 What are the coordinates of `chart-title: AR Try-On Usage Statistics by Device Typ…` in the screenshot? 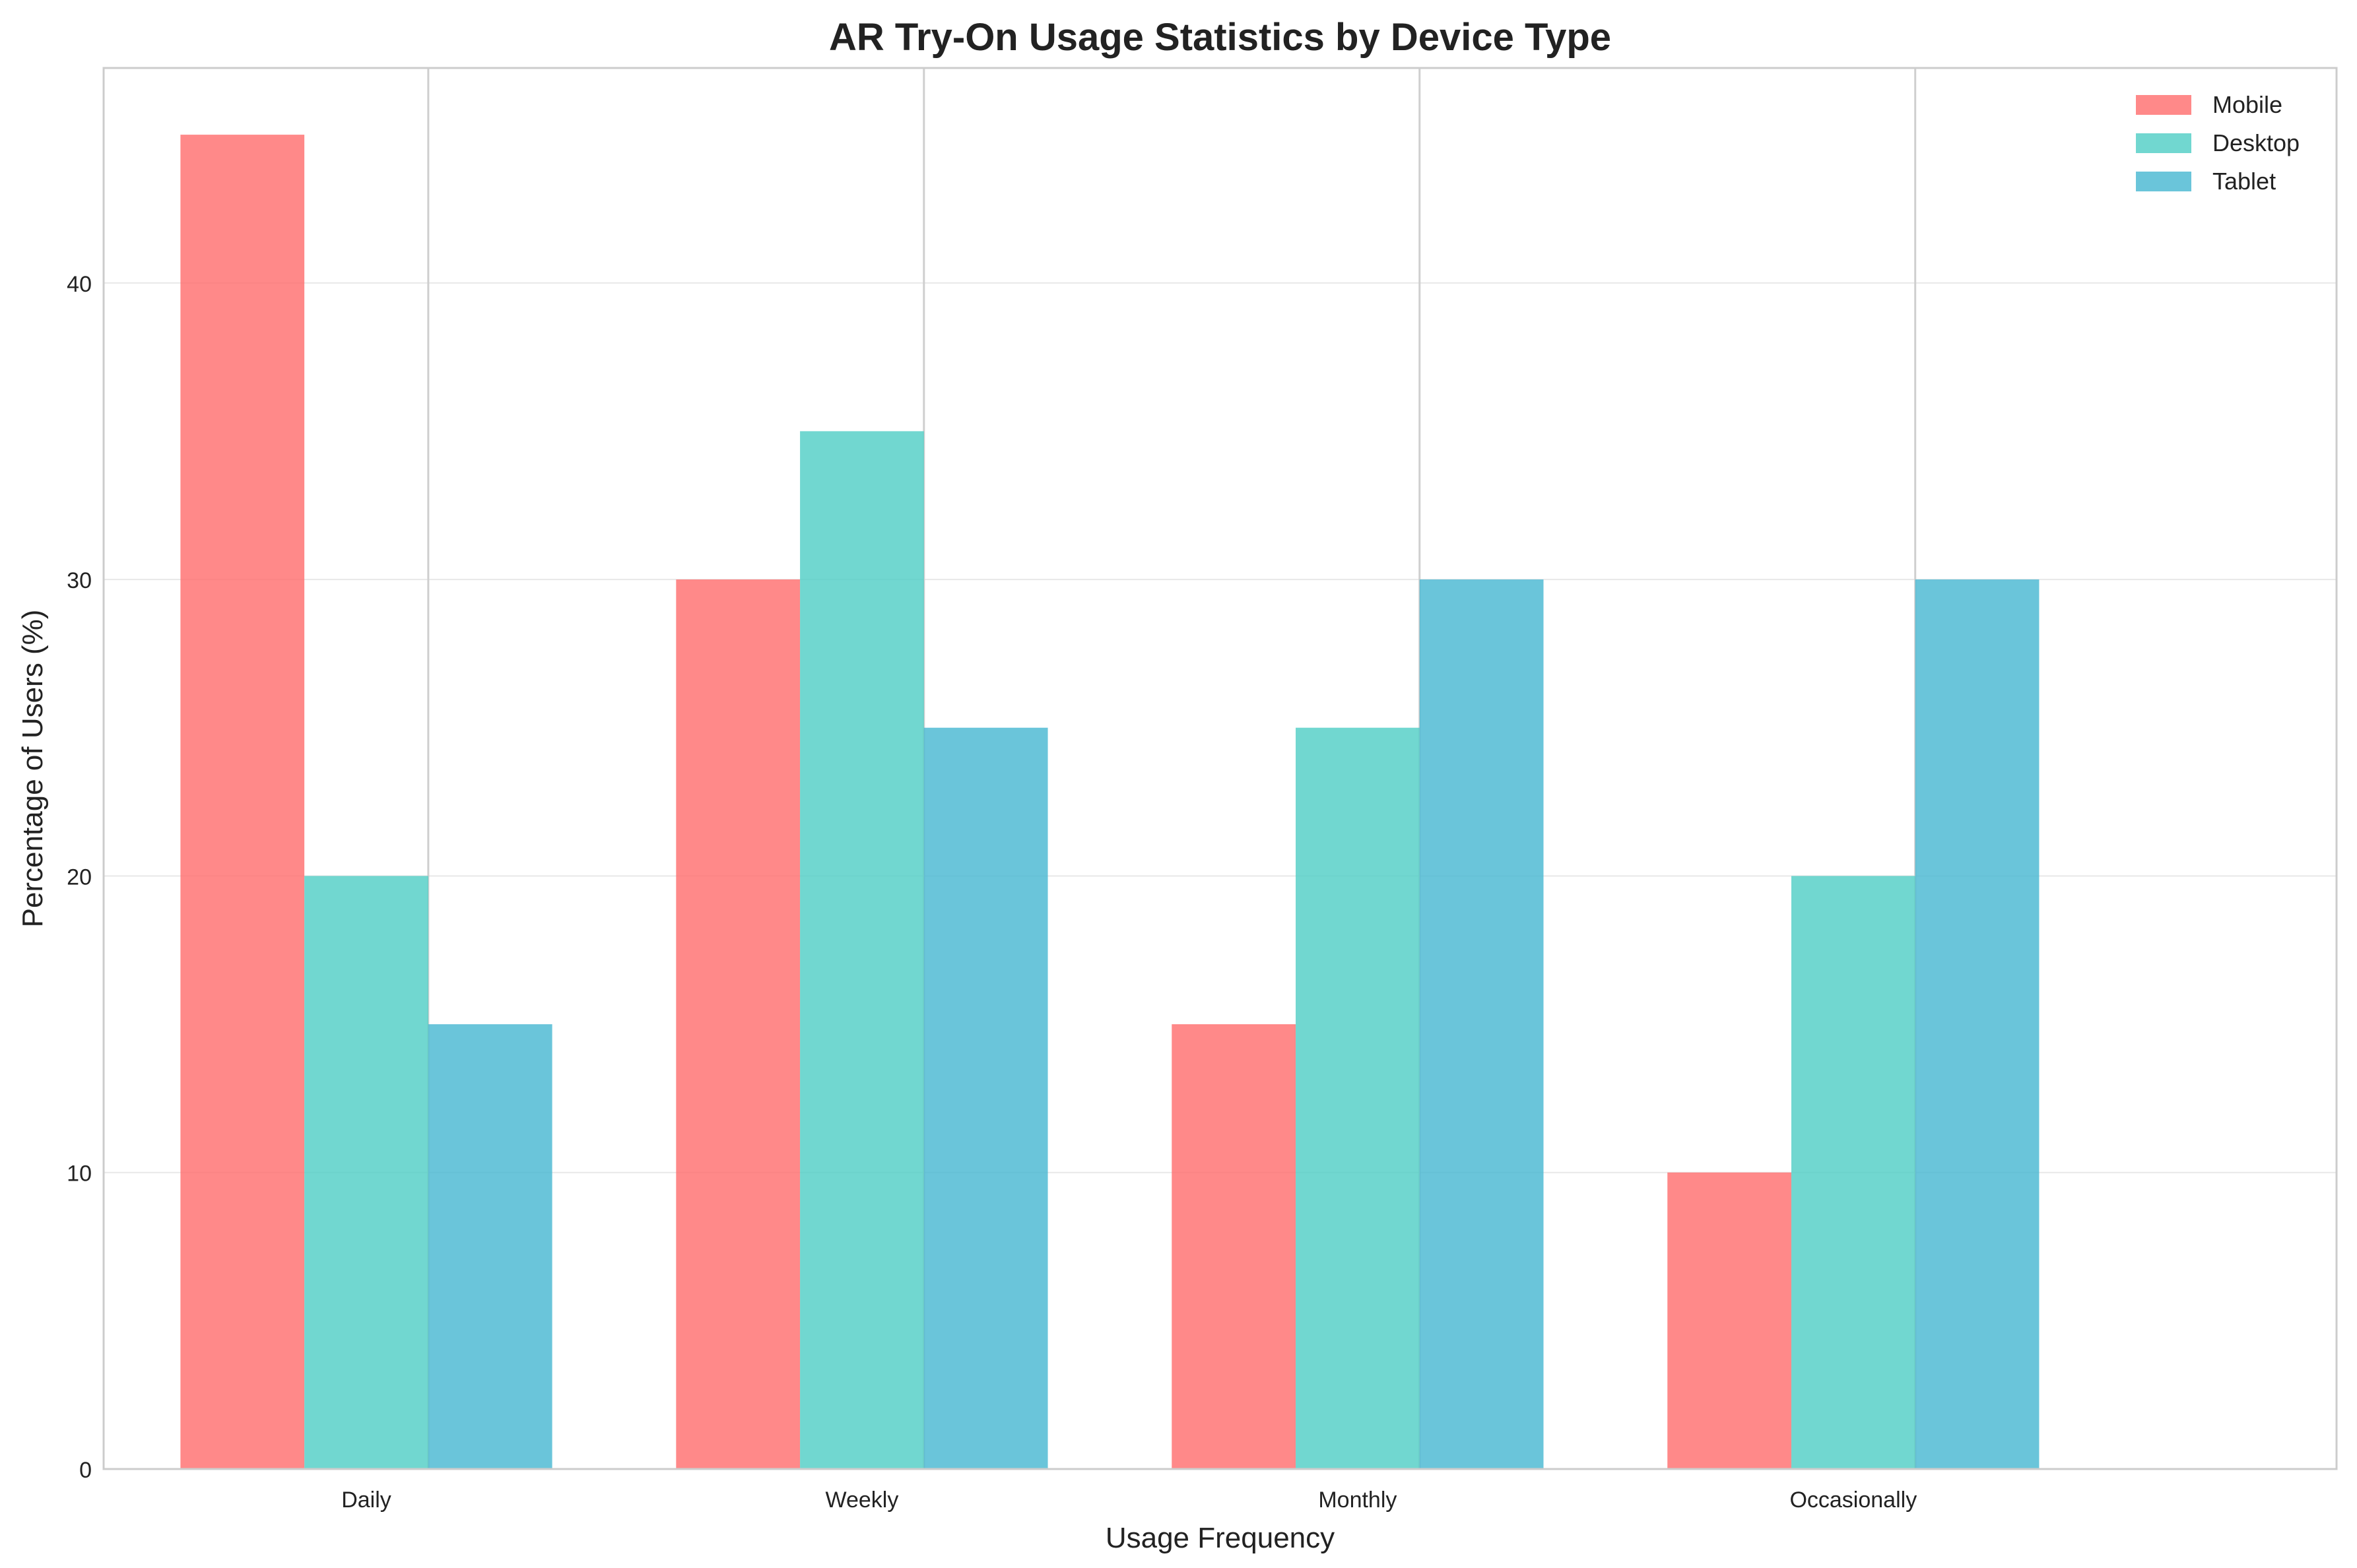 It's located at (1220, 37).